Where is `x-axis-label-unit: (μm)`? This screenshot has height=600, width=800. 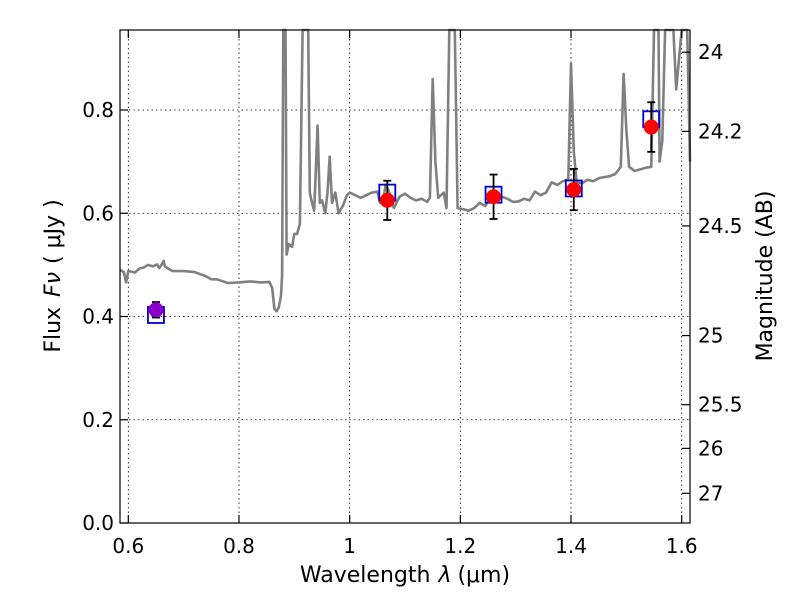 x-axis-label-unit: (μm) is located at coordinates (483, 575).